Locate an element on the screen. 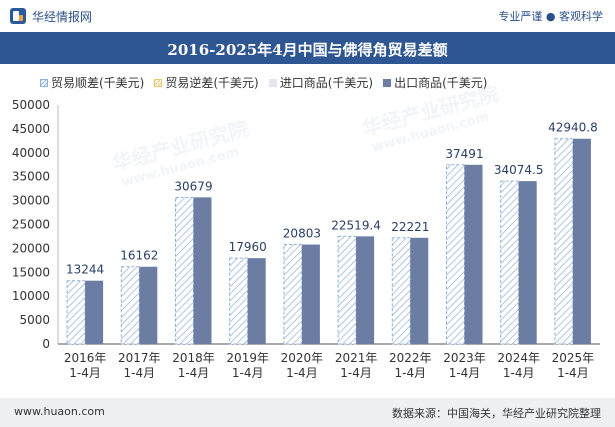  legend-swatch-export is located at coordinates (387, 82).